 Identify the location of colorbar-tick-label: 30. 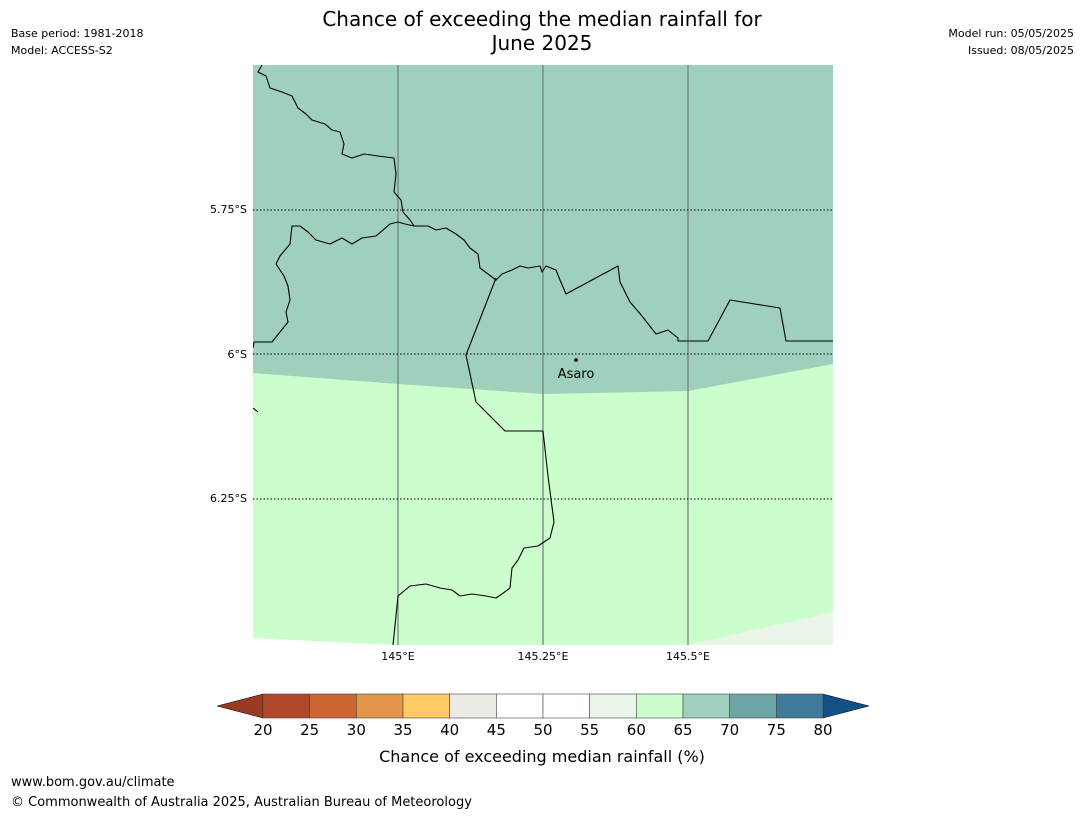
(356, 730).